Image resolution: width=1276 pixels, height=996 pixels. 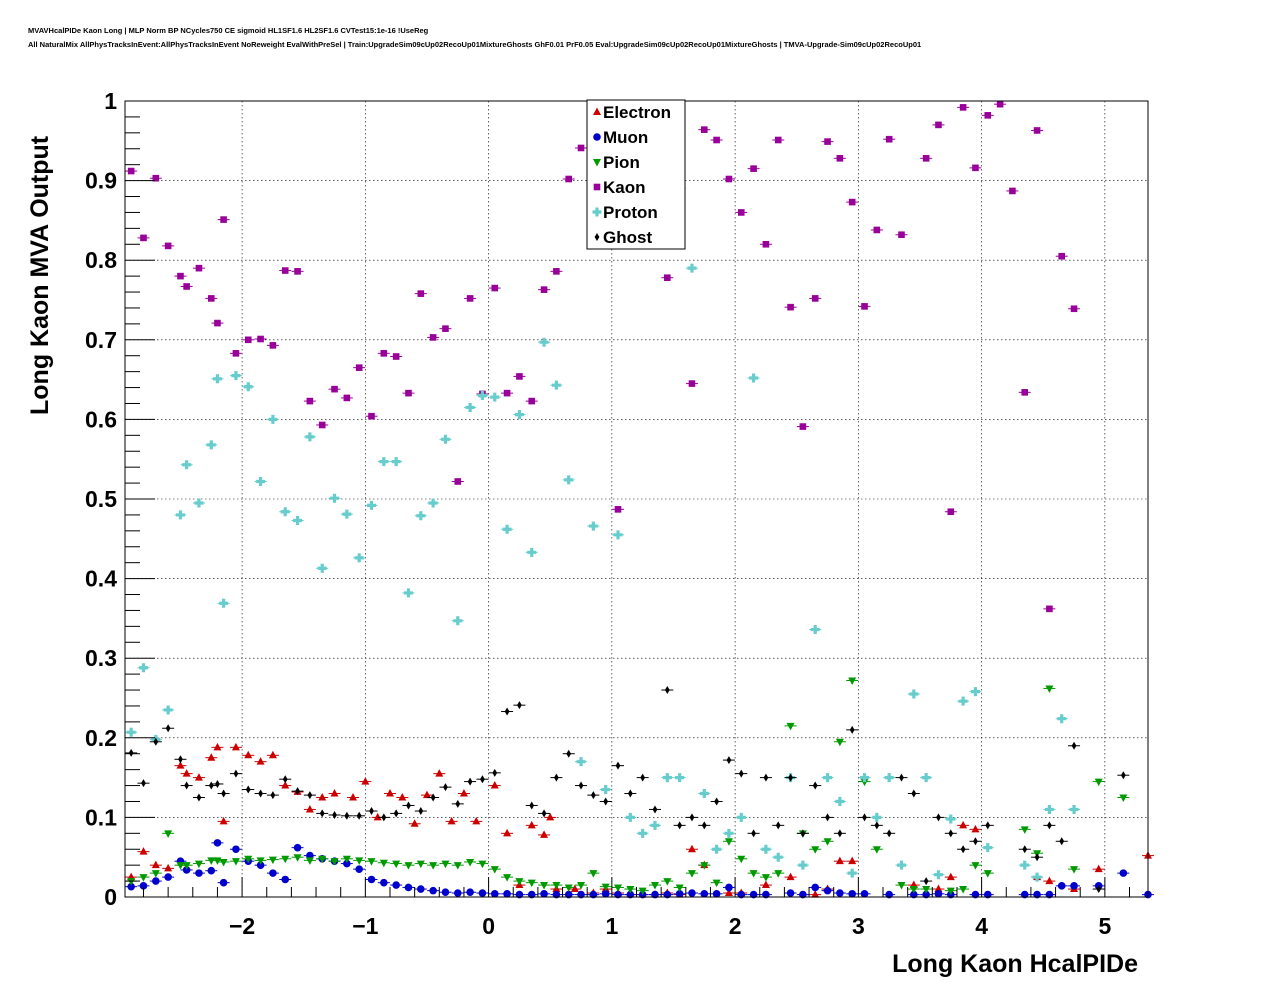 I want to click on y-tick-label: 0.1, so click(x=101, y=817).